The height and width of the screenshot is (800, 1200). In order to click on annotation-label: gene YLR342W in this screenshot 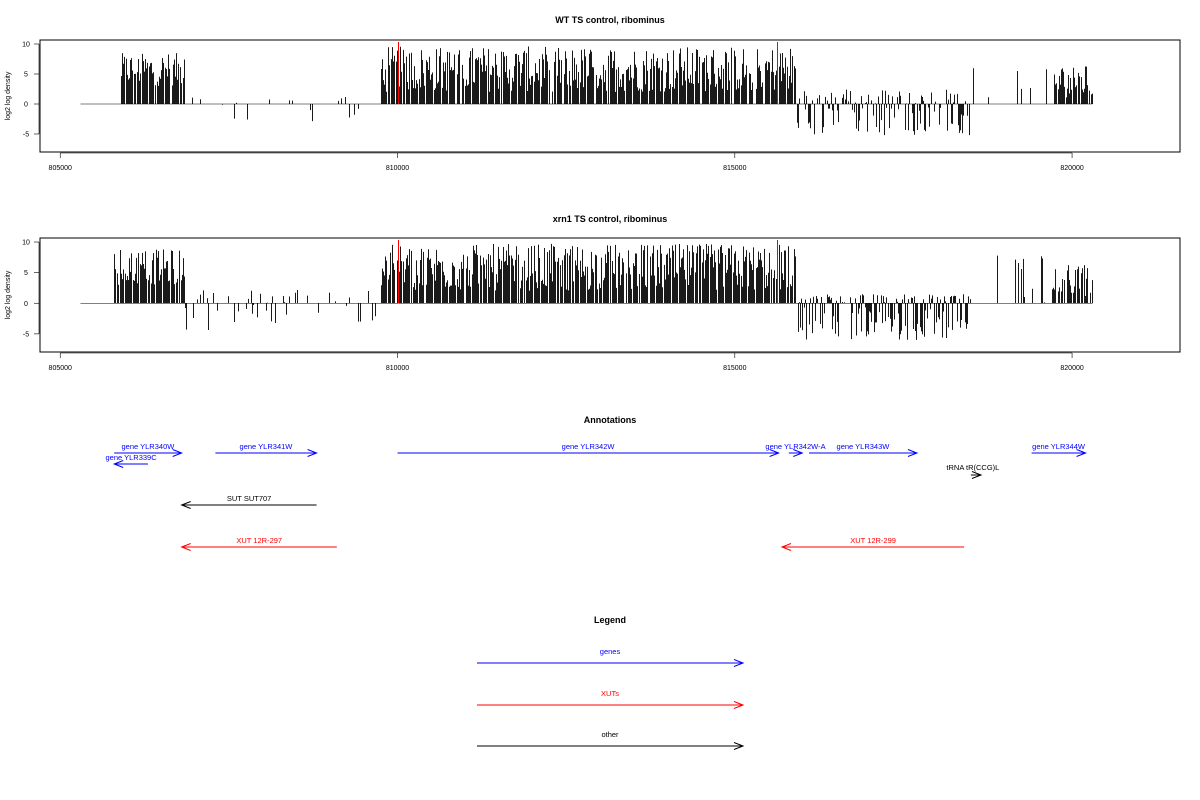, I will do `click(589, 446)`.